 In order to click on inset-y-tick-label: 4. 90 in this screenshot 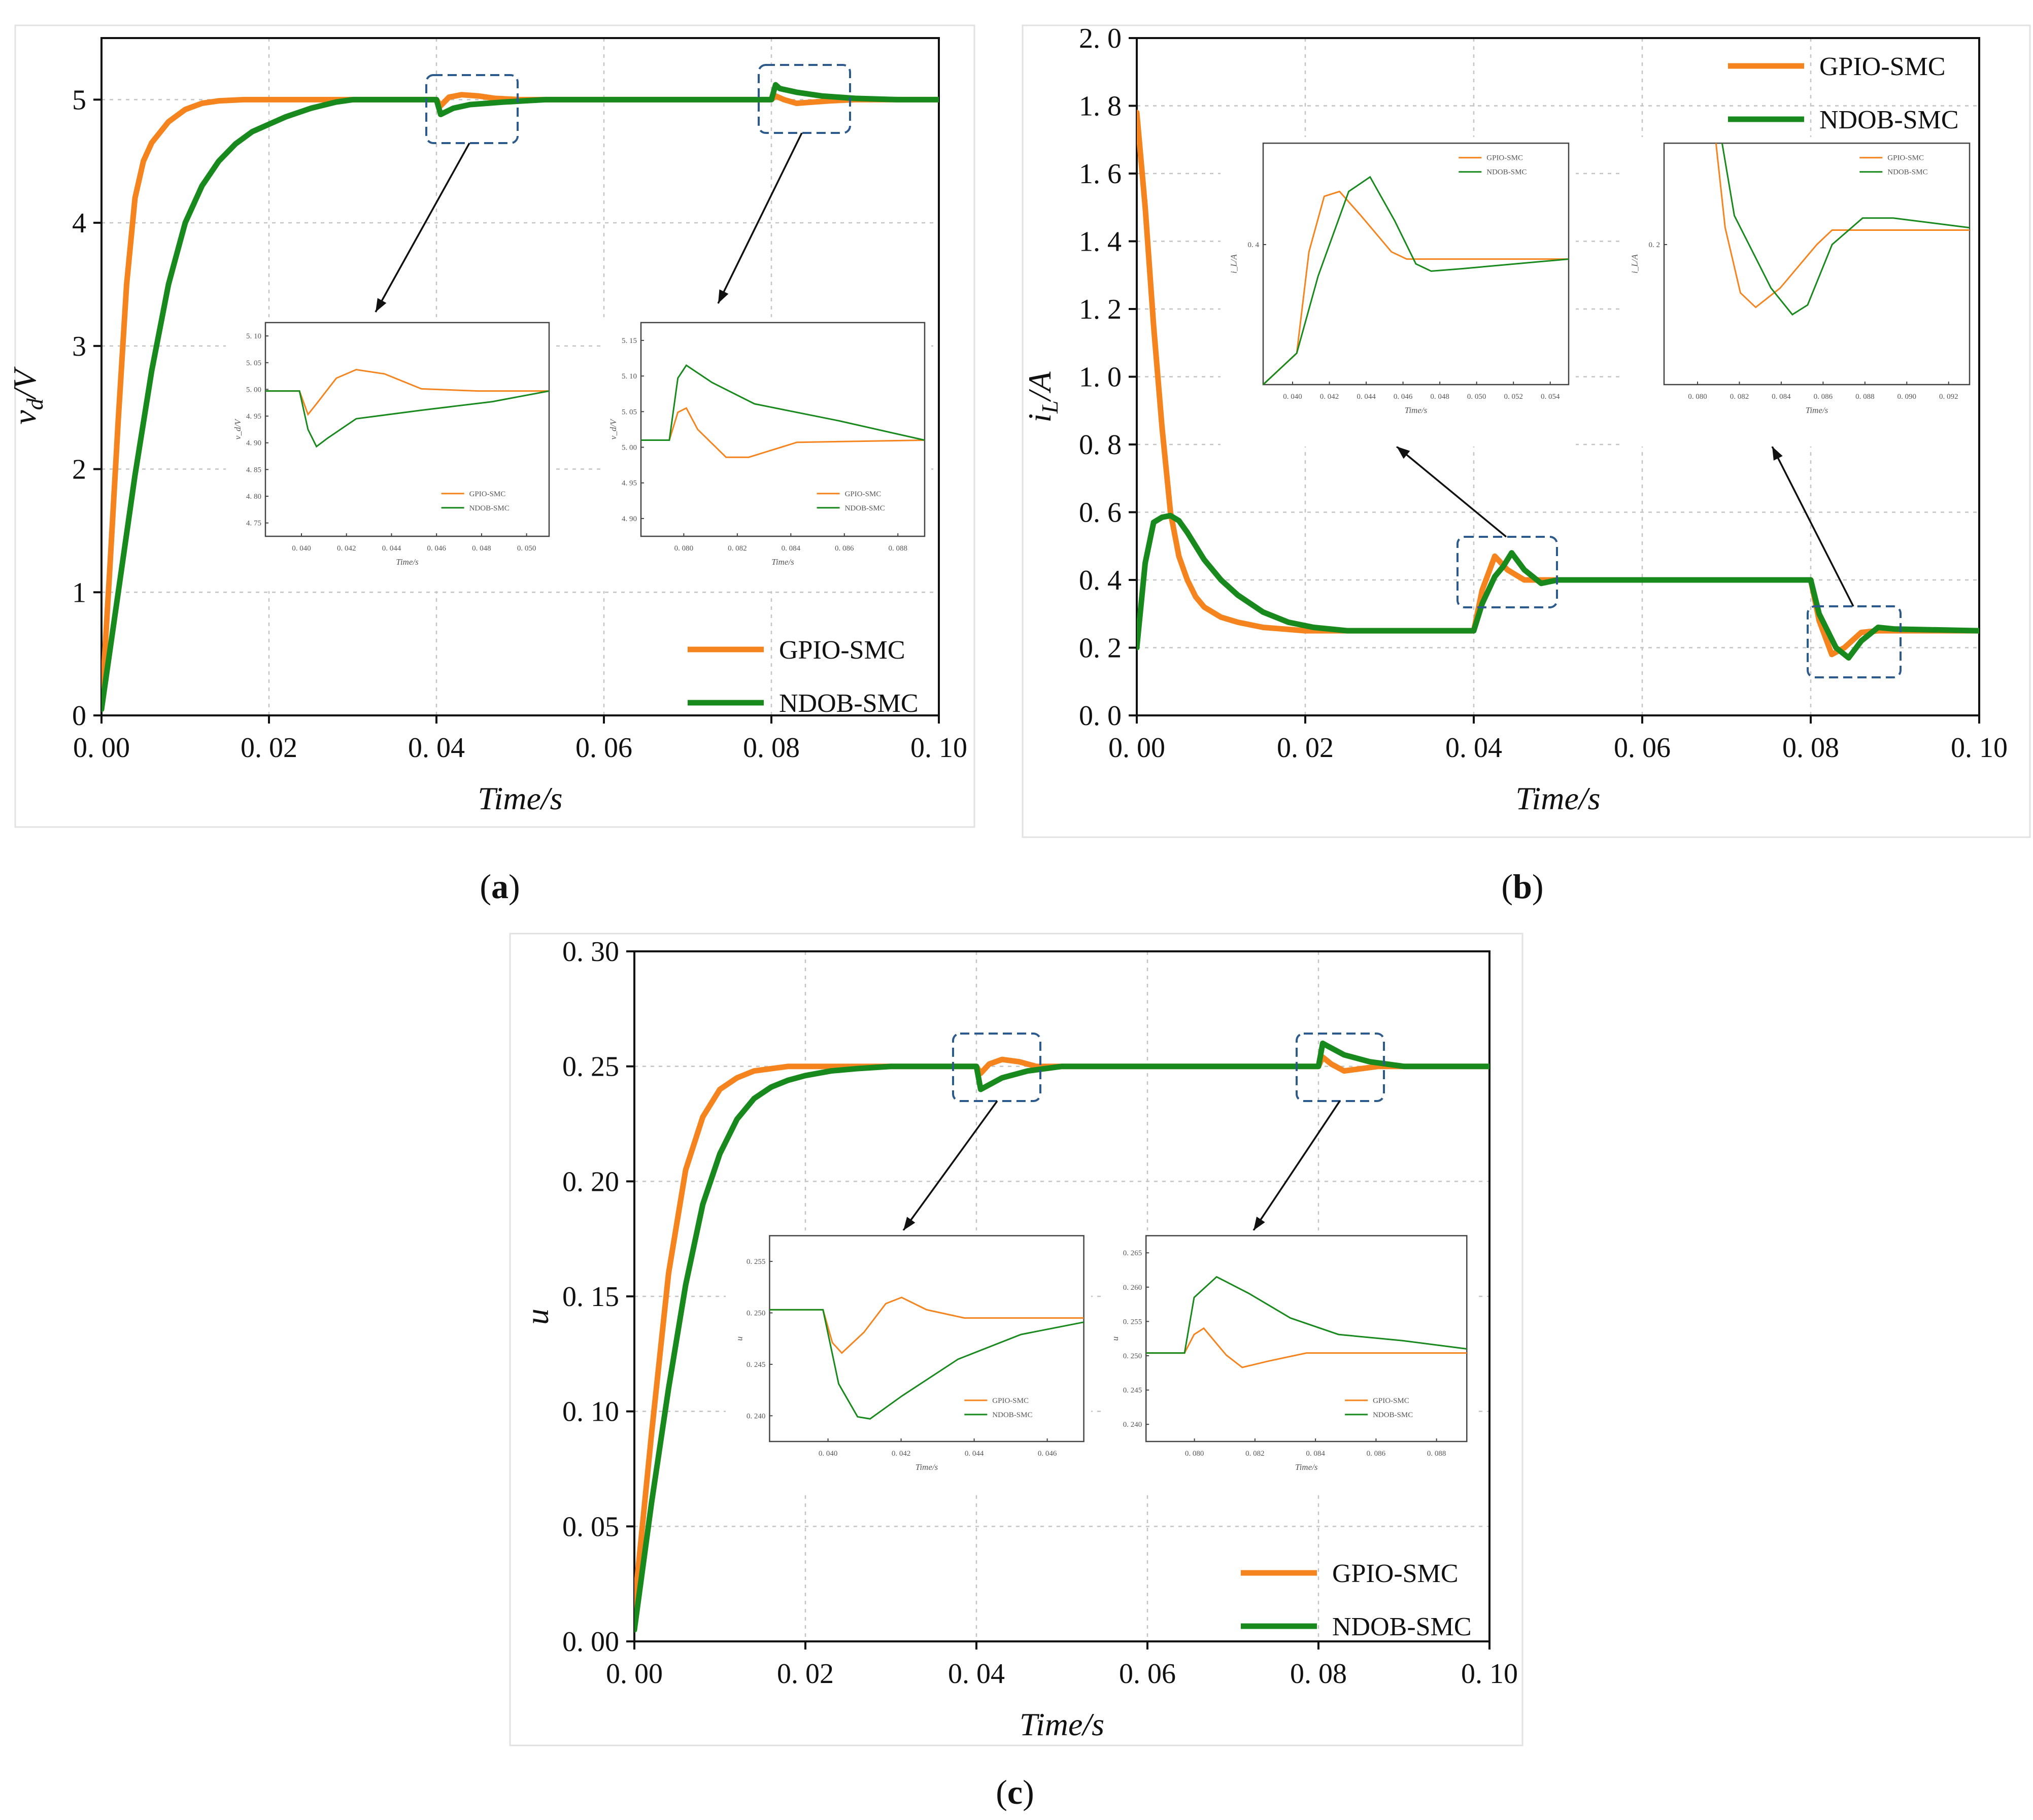, I will do `click(253, 444)`.